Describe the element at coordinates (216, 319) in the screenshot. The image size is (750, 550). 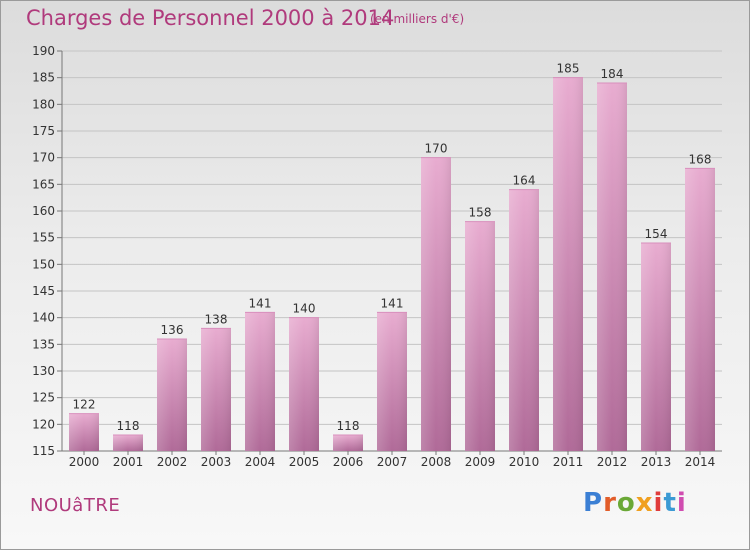
I see `data-label-2003: 138` at that location.